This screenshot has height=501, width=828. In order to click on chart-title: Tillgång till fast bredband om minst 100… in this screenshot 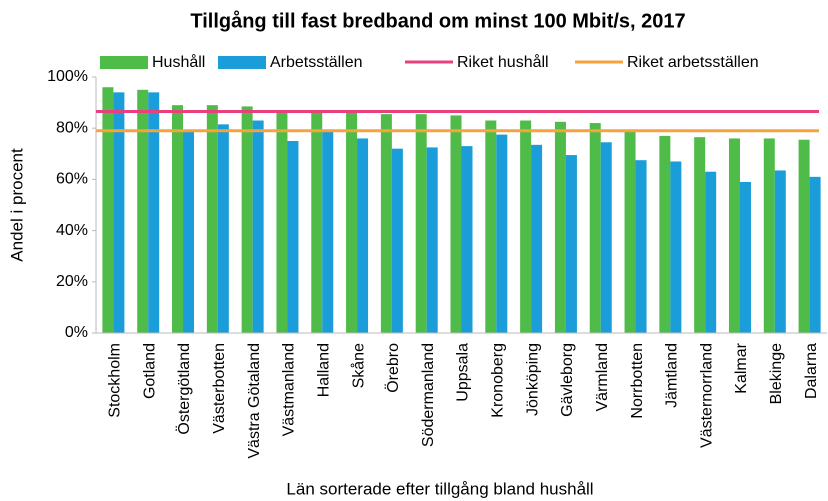, I will do `click(437, 20)`.